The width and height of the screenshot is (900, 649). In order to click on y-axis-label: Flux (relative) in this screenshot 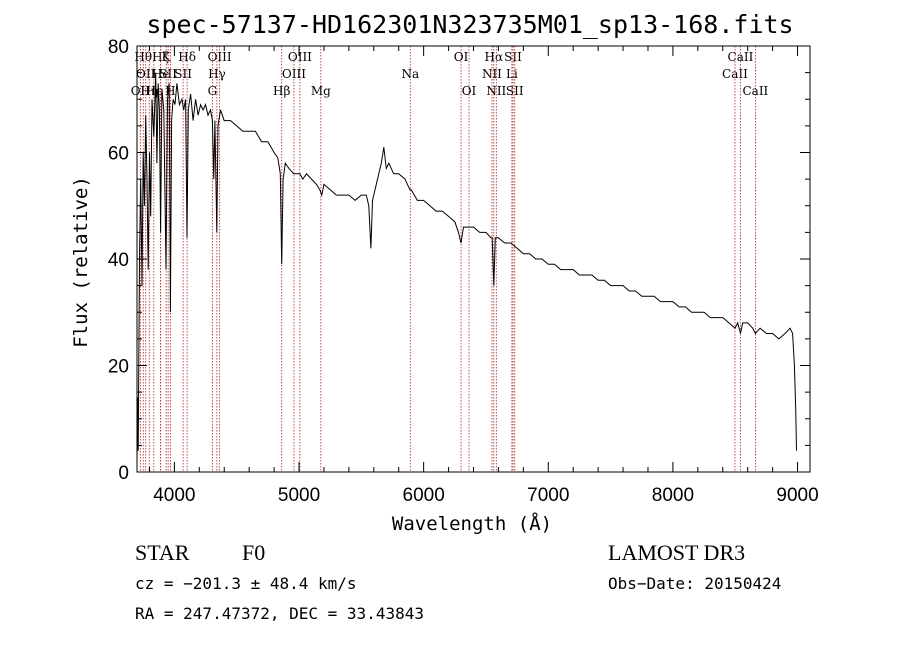, I will do `click(81, 262)`.